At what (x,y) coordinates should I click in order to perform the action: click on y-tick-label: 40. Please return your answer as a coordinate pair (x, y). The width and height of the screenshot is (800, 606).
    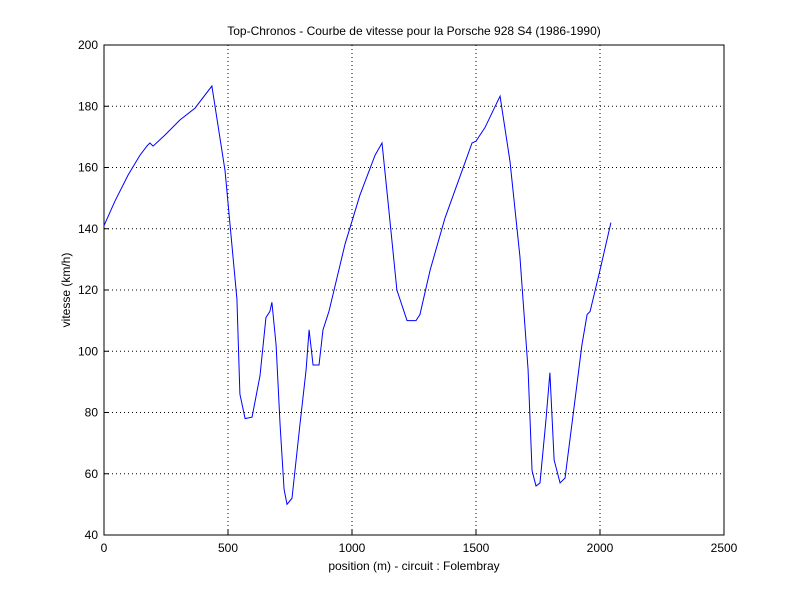
    Looking at the image, I should click on (92, 535).